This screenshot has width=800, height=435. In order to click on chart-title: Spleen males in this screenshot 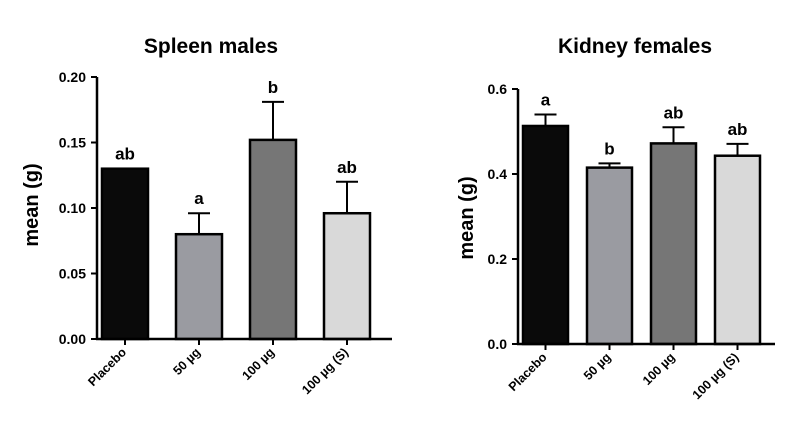, I will do `click(211, 46)`.